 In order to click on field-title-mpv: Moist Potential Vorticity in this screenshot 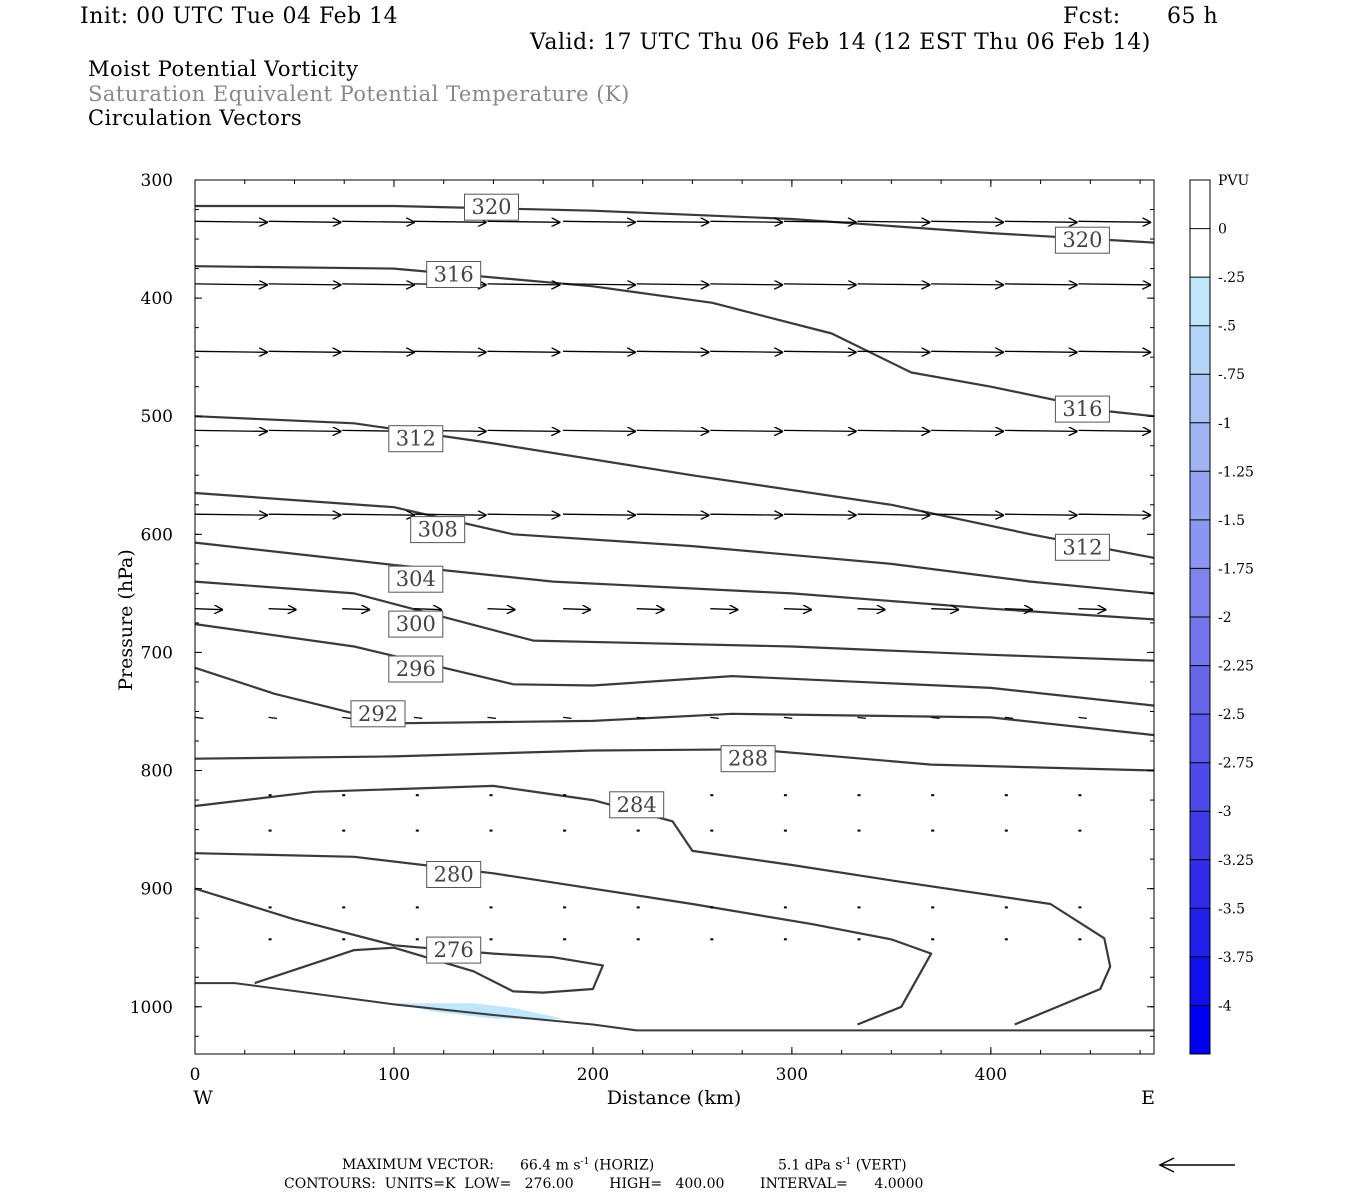, I will do `click(223, 69)`.